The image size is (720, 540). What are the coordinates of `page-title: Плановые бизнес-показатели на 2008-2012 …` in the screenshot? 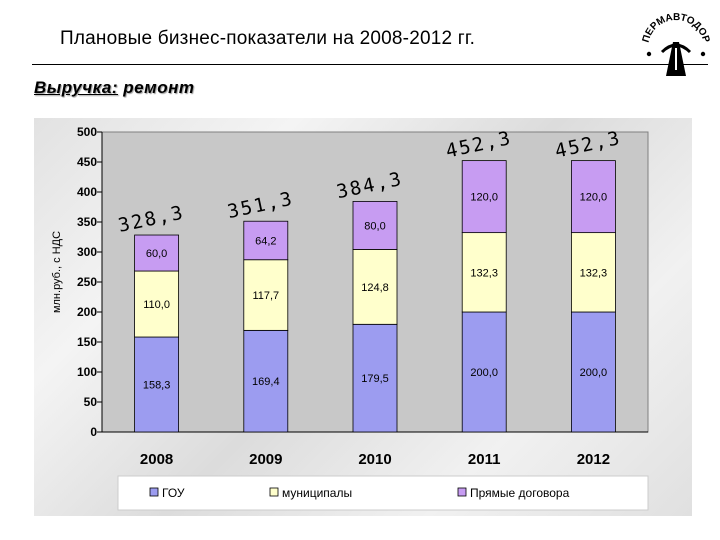 It's located at (268, 38).